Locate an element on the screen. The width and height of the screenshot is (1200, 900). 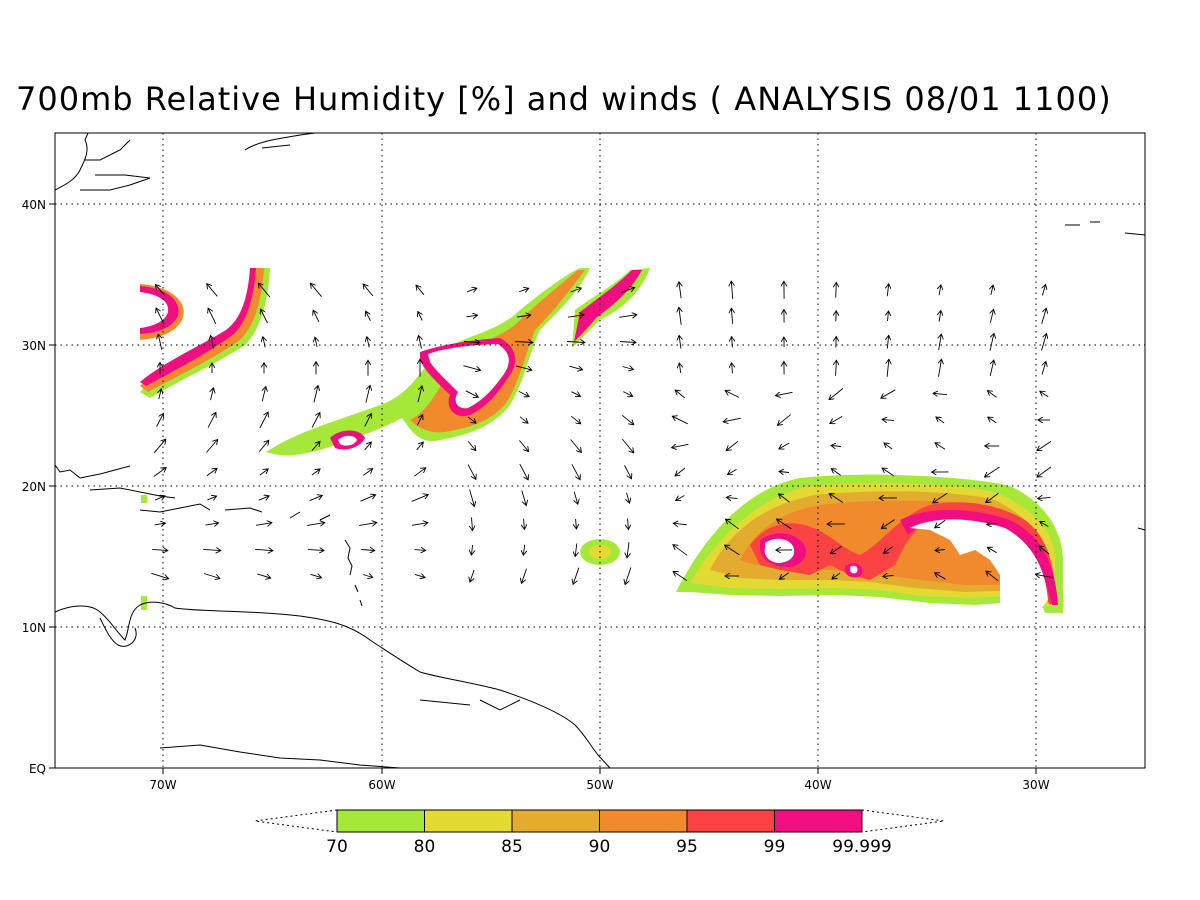
lat-label: 40N is located at coordinates (34, 205).